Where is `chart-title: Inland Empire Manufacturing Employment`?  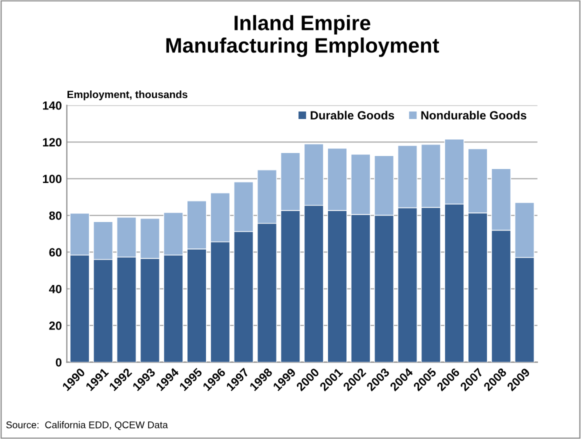 chart-title: Inland Empire Manufacturing Employment is located at coordinates (303, 36).